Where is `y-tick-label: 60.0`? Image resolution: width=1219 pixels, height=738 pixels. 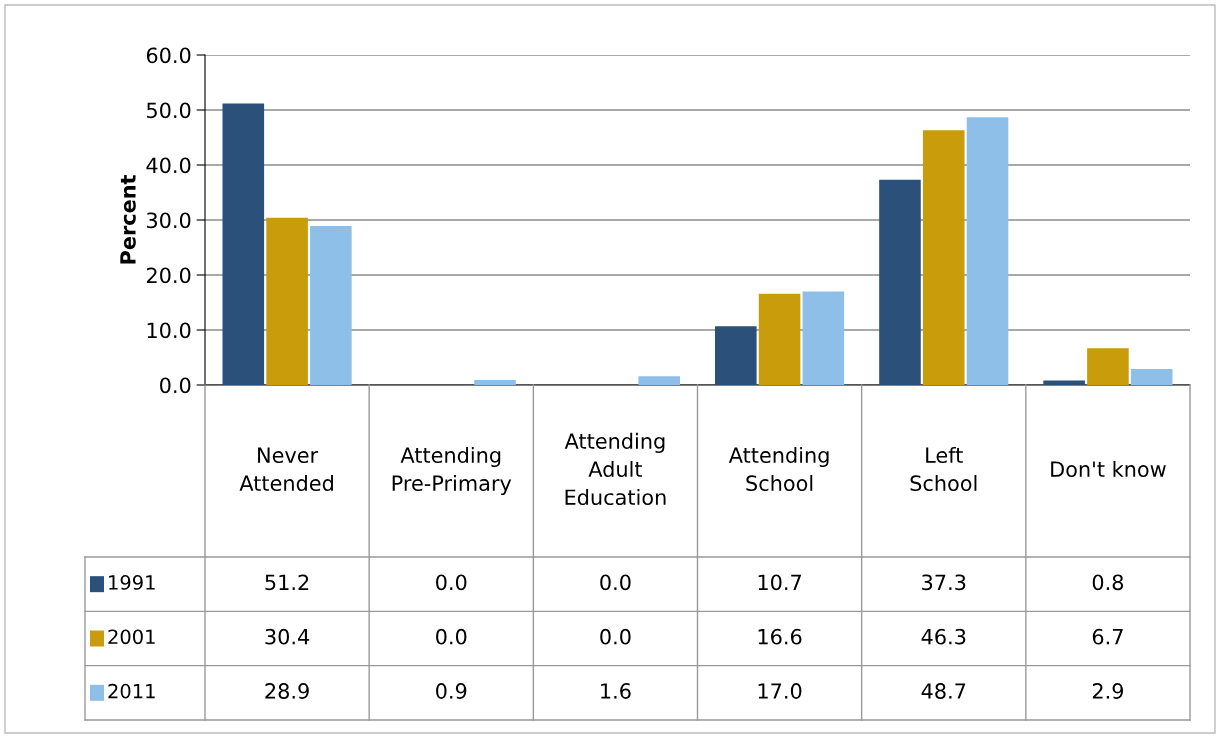
y-tick-label: 60.0 is located at coordinates (168, 55).